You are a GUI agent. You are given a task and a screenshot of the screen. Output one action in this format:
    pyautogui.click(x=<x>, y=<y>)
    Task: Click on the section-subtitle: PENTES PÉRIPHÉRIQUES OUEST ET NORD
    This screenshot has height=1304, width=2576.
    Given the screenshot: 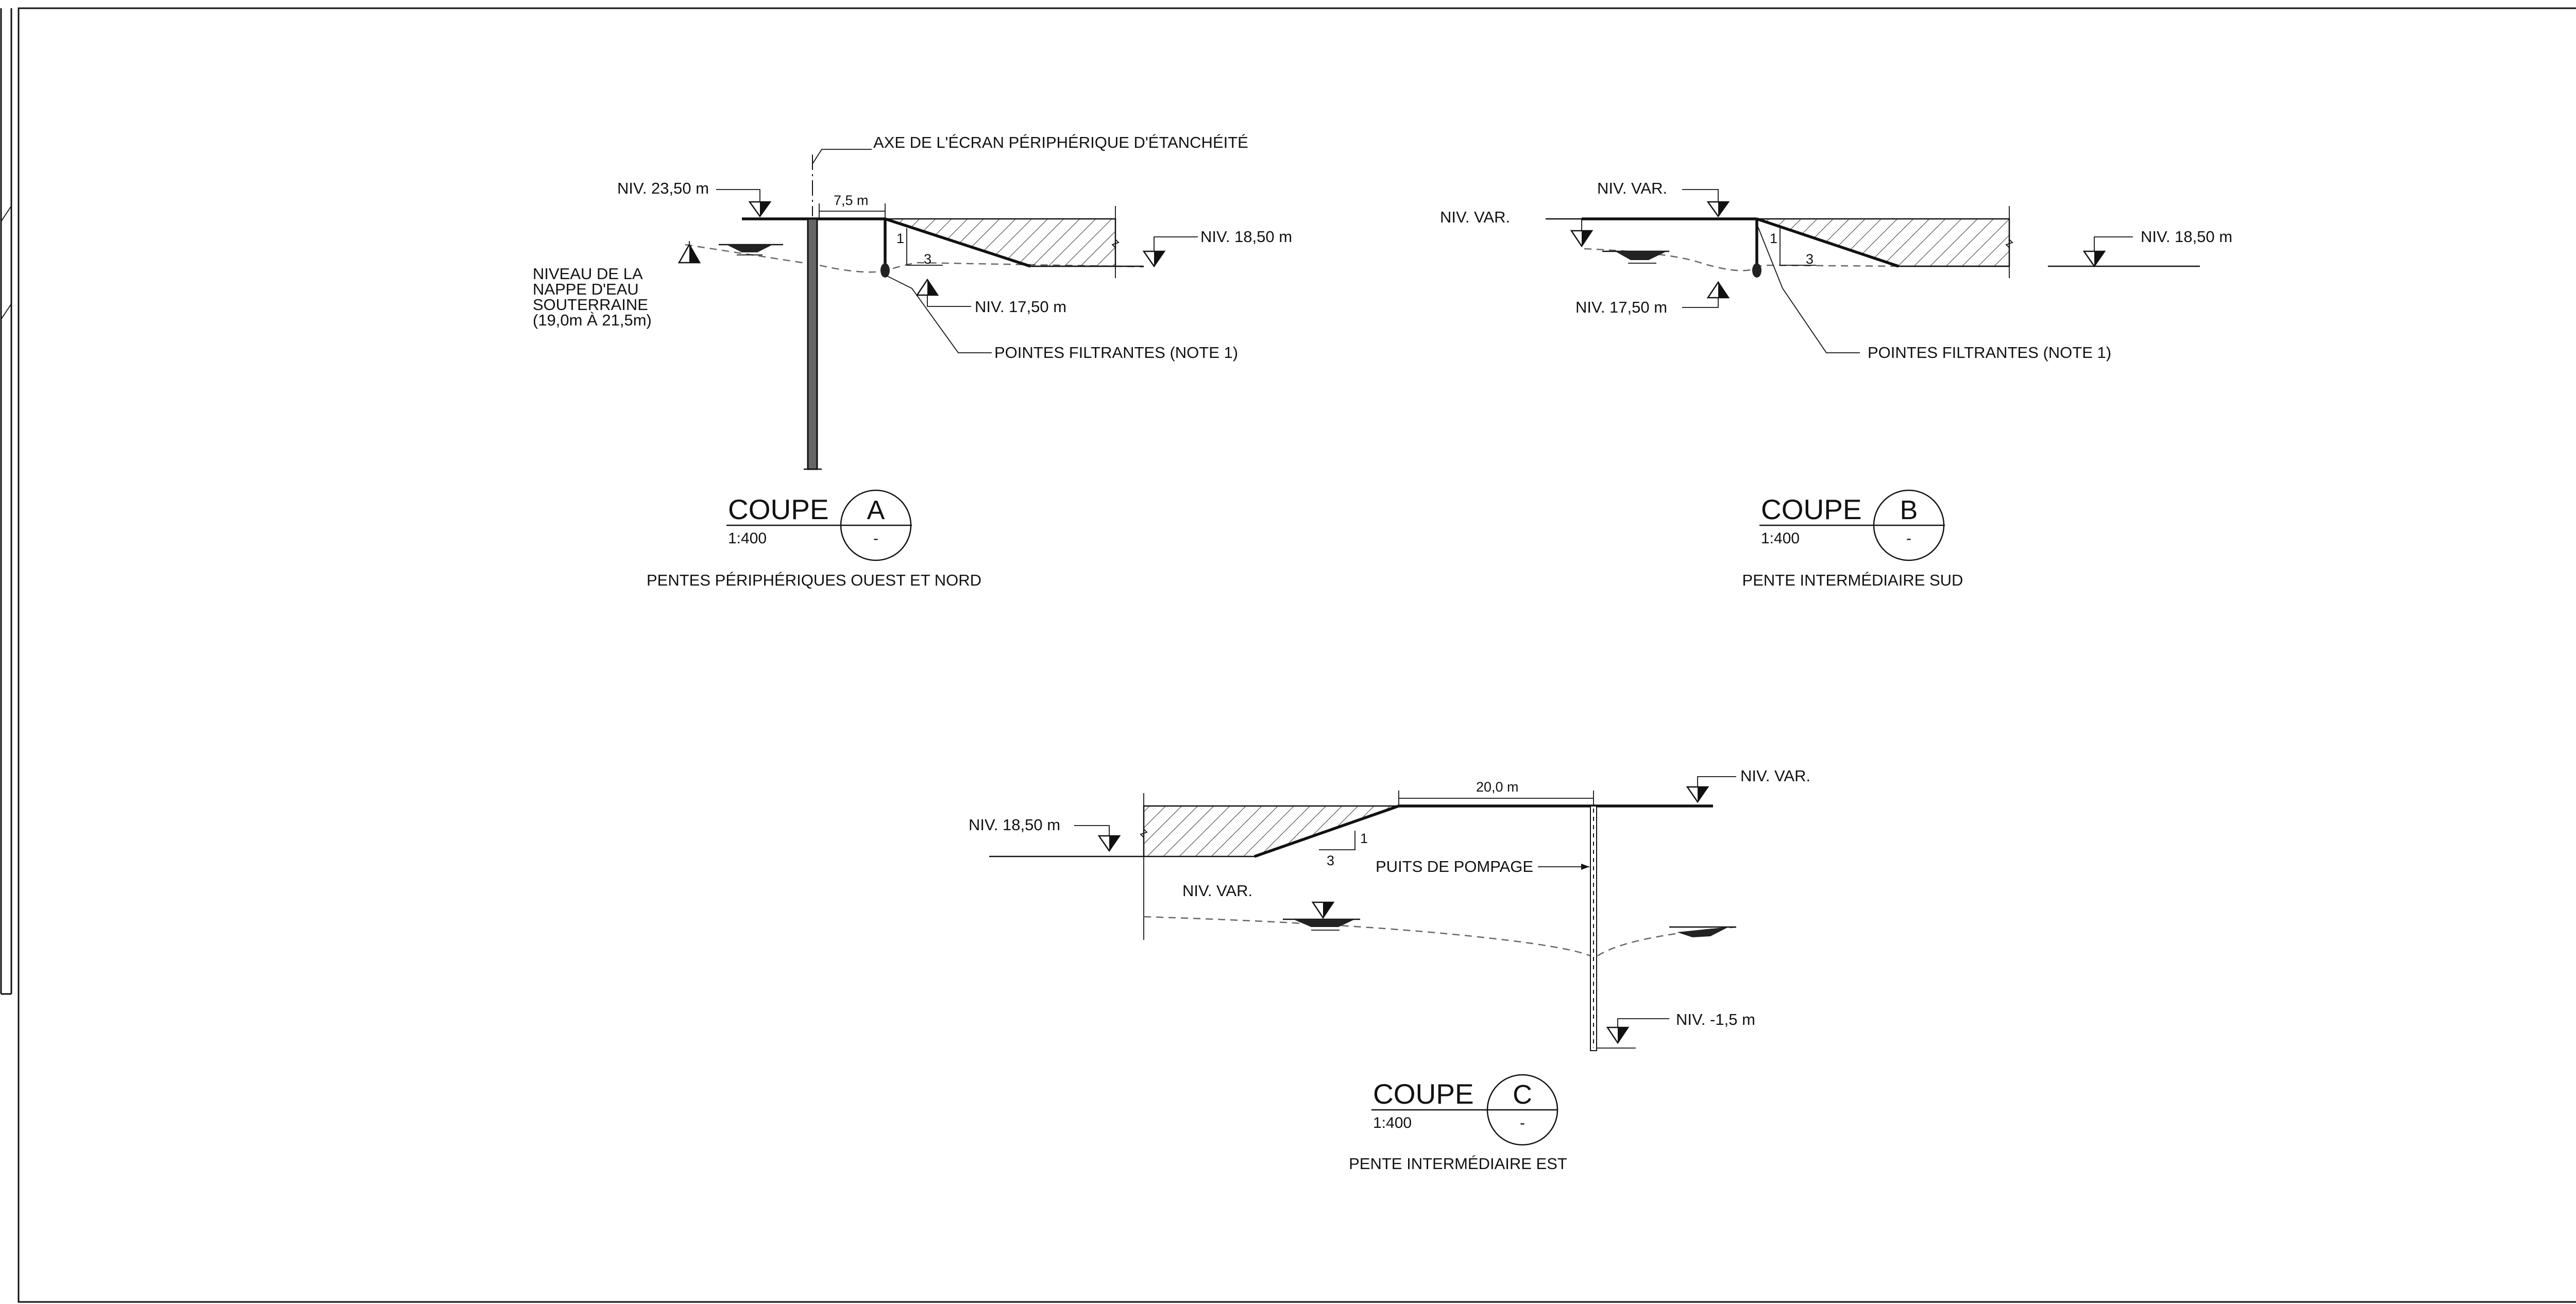 What is the action you would take?
    pyautogui.click(x=814, y=580)
    